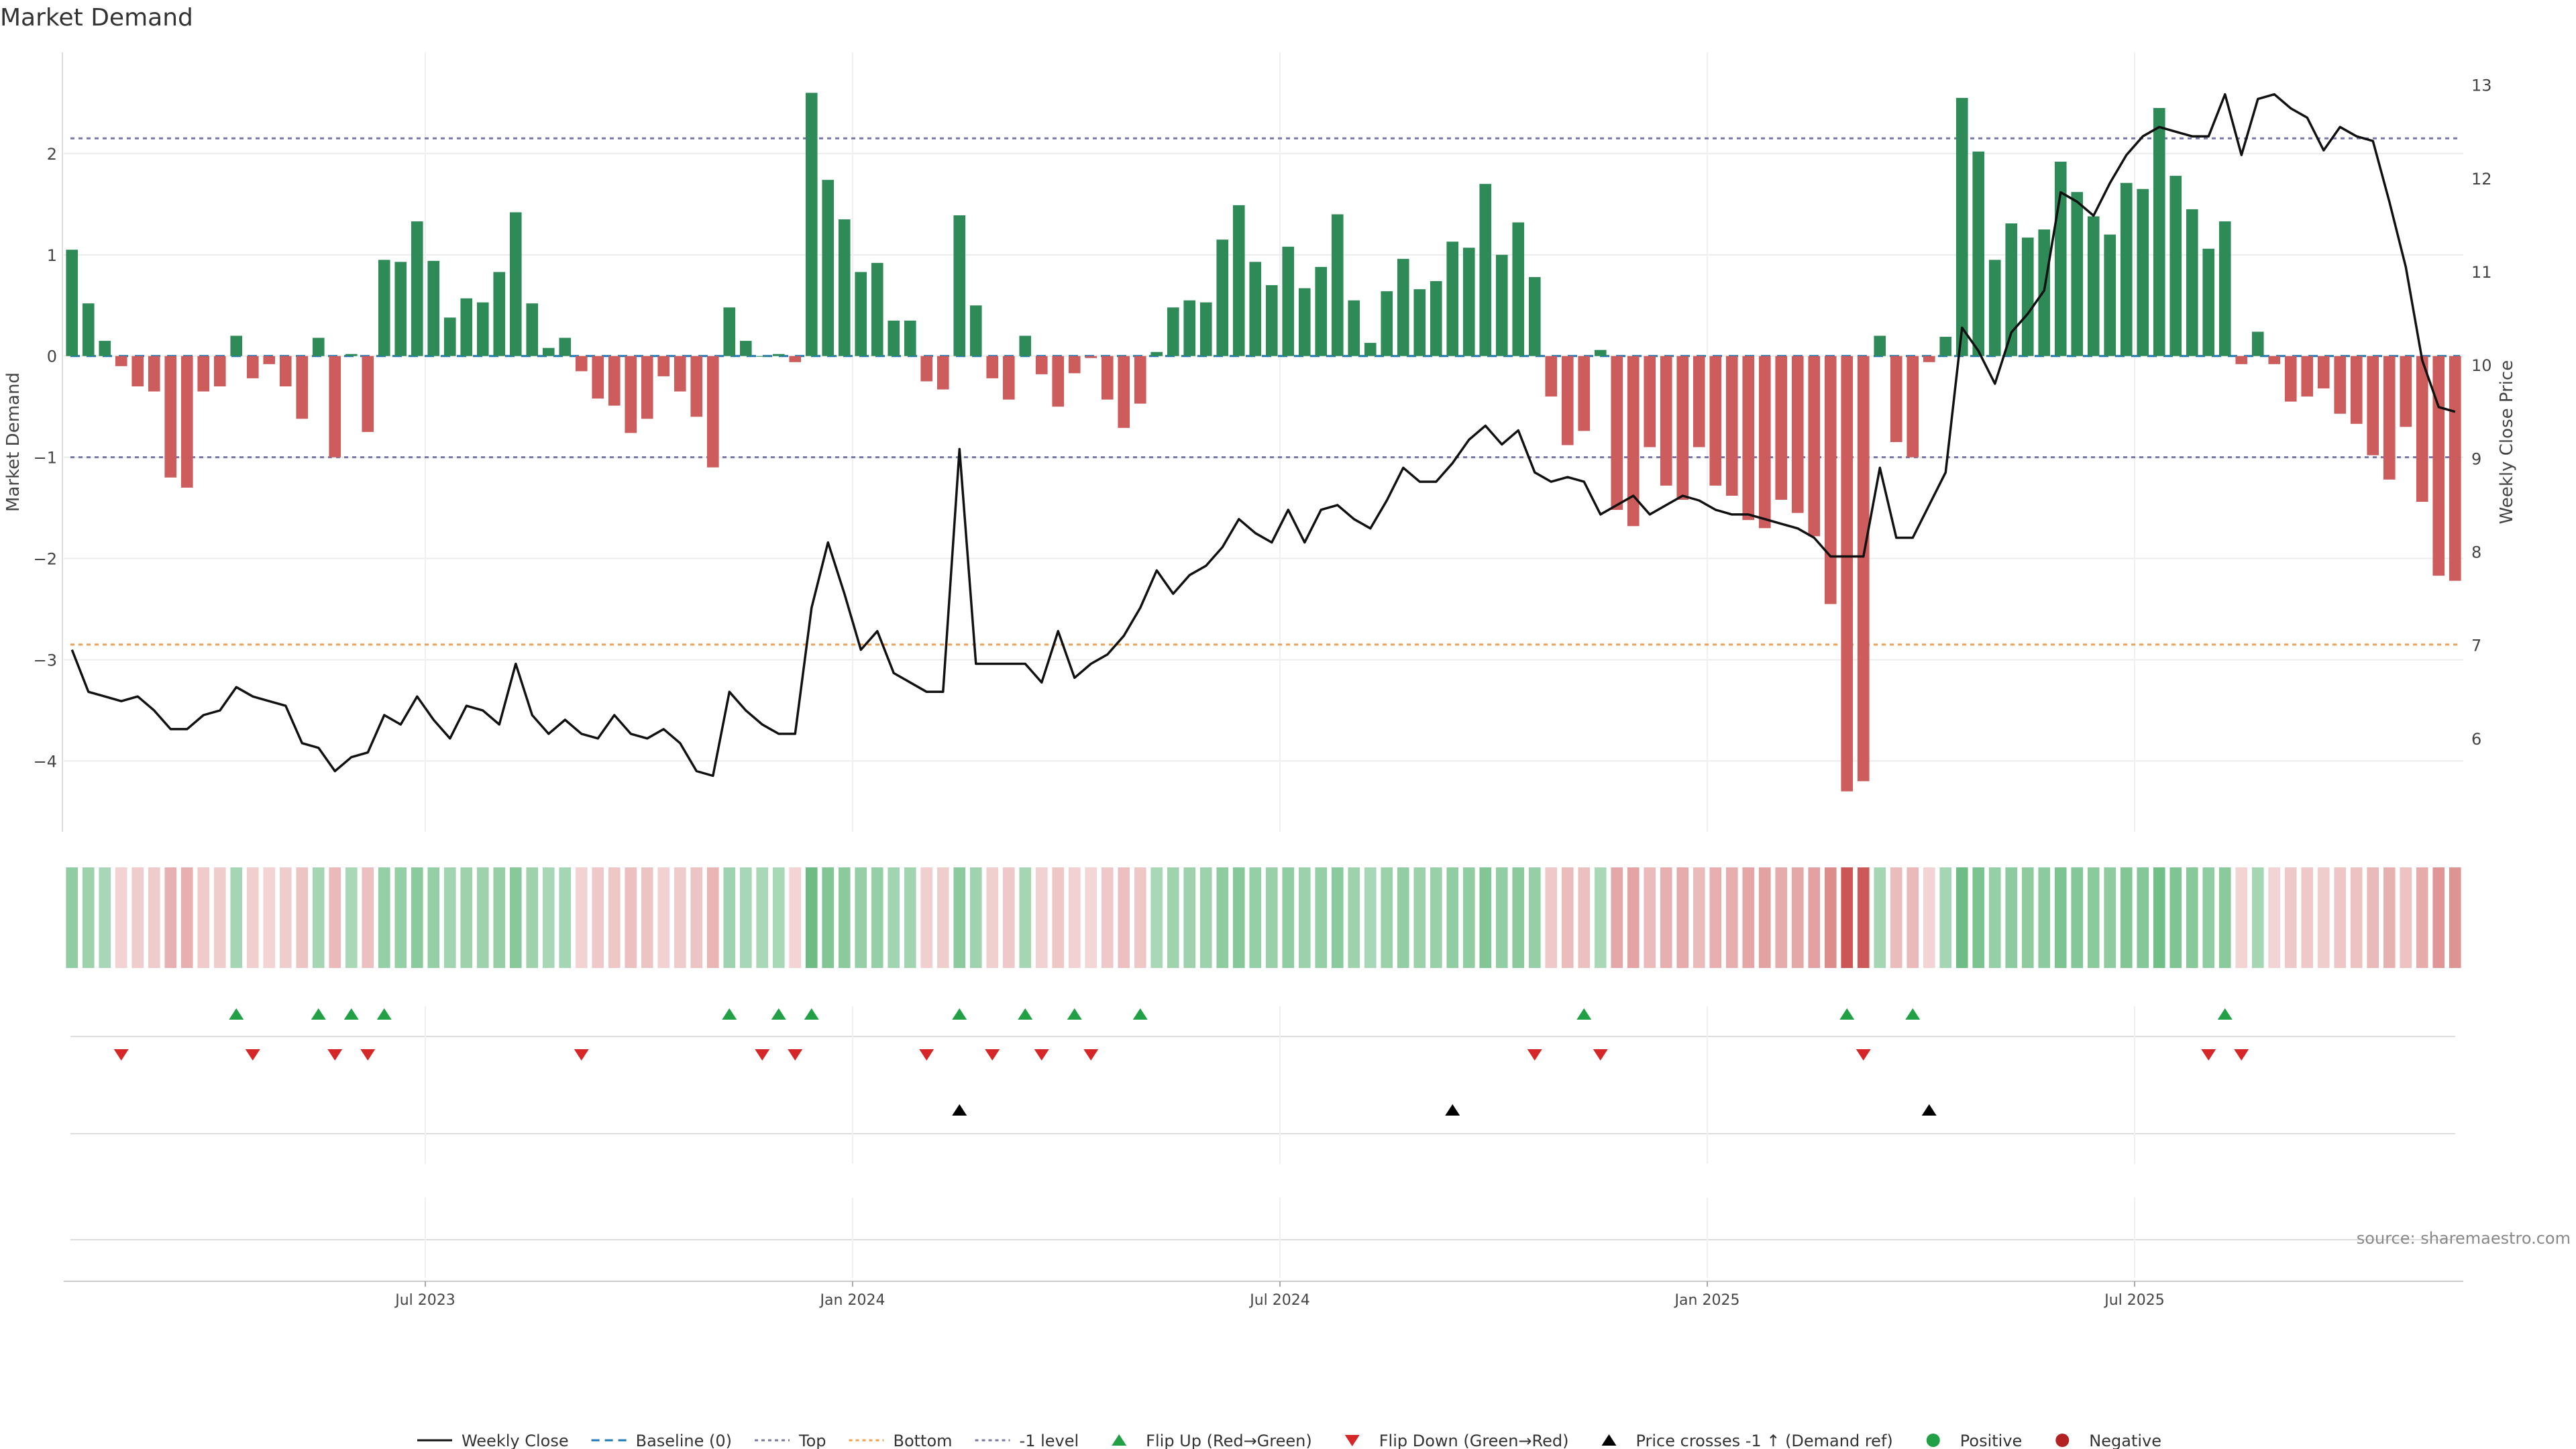 This screenshot has height=1449, width=2576. Describe the element at coordinates (1763, 1440) in the screenshot. I see `legend-label: Price crosses -1 ↑ (Demand ref)` at that location.